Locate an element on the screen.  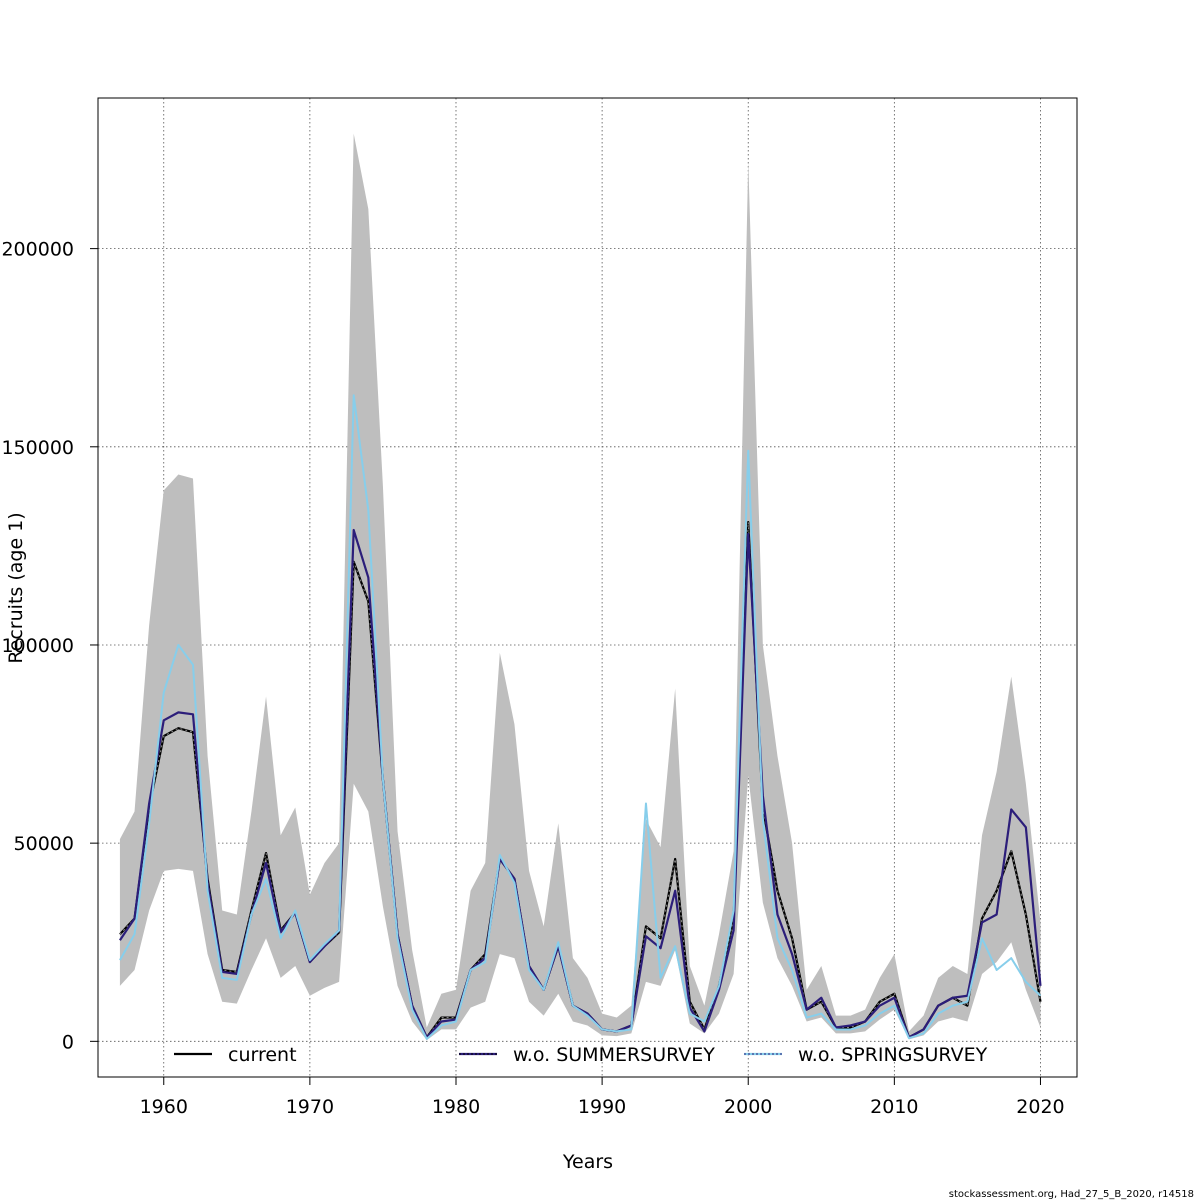
x-tick-label-1980: 1980 is located at coordinates (456, 1107).